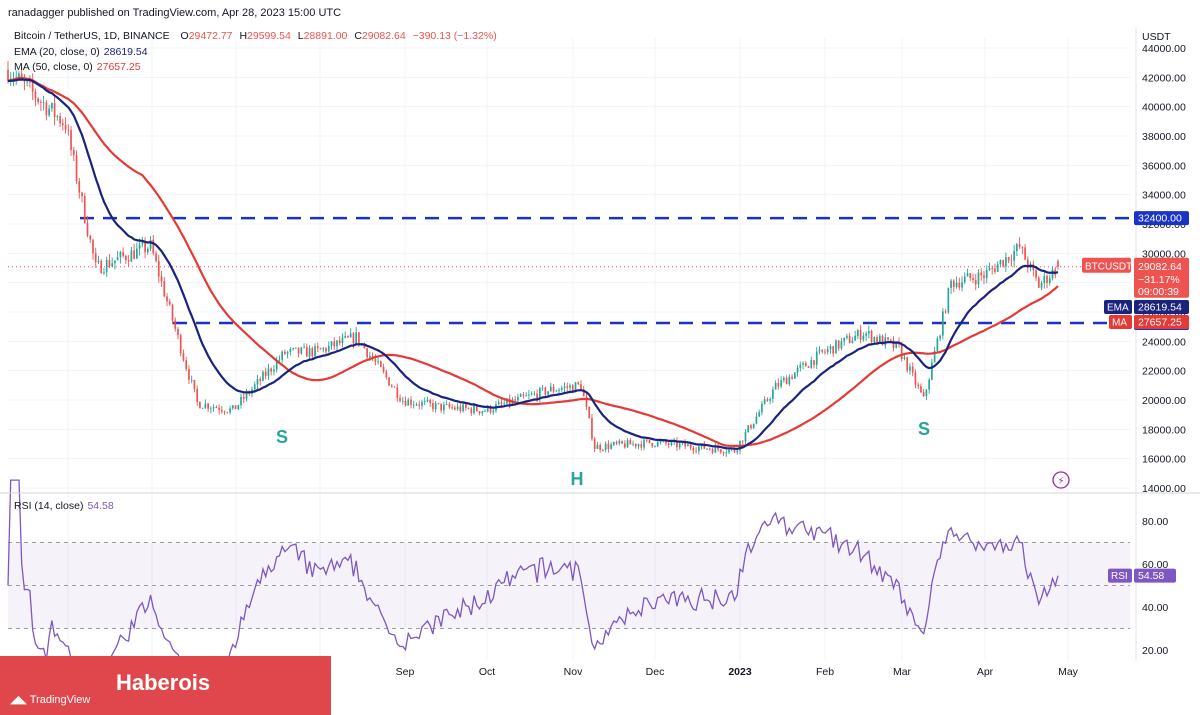 This screenshot has height=715, width=1200. I want to click on high-value: 29599.54, so click(269, 36).